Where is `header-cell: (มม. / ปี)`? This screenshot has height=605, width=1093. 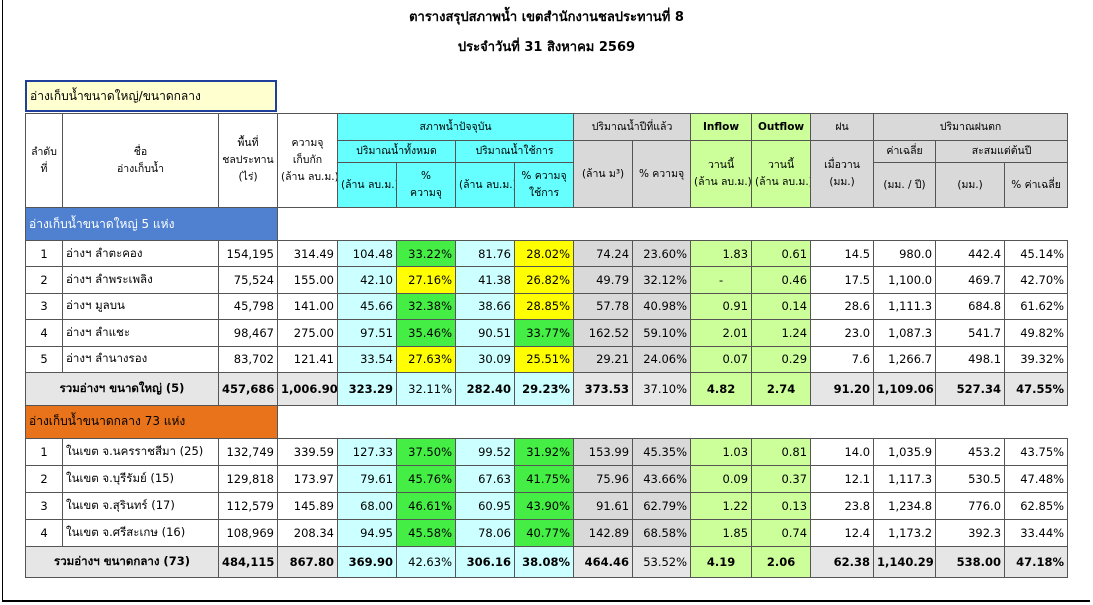
header-cell: (มม. / ปี) is located at coordinates (905, 185).